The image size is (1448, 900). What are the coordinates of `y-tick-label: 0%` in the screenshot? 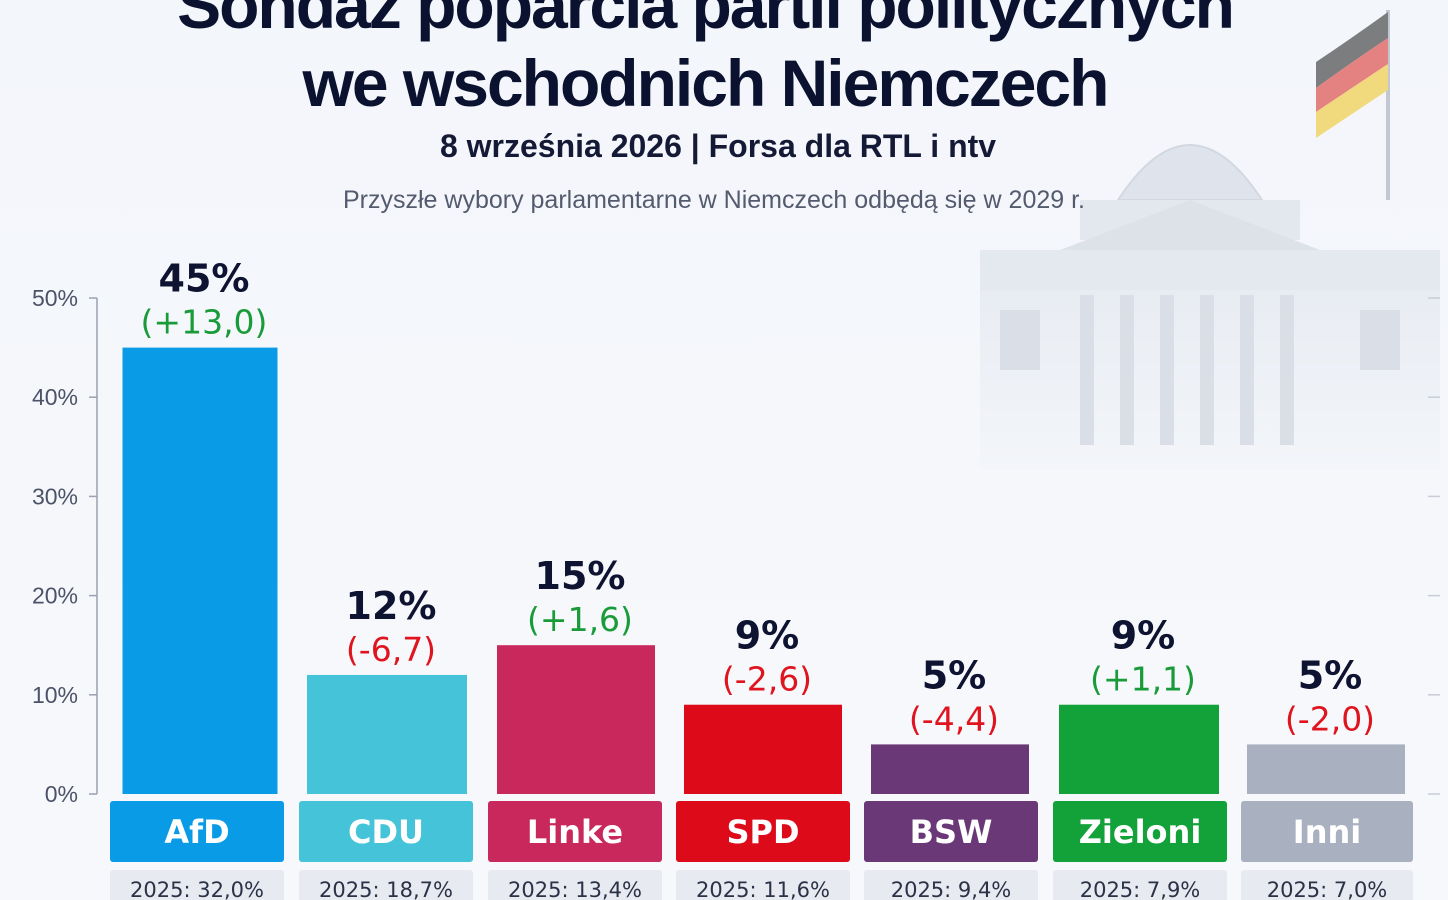 It's located at (61, 794).